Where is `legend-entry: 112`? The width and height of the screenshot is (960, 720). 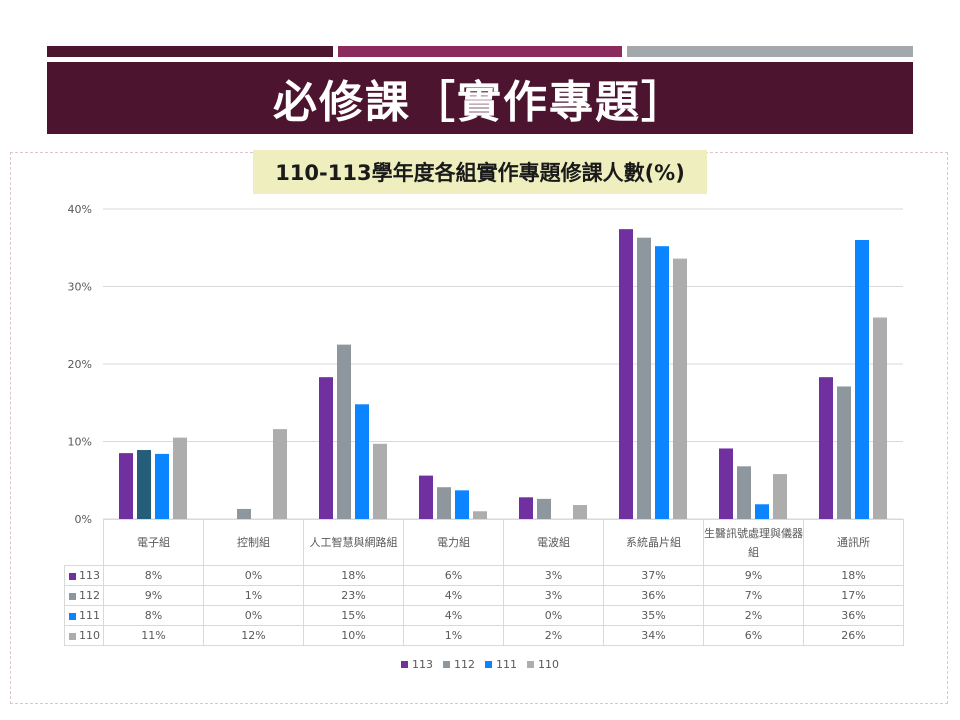 legend-entry: 112 is located at coordinates (459, 664).